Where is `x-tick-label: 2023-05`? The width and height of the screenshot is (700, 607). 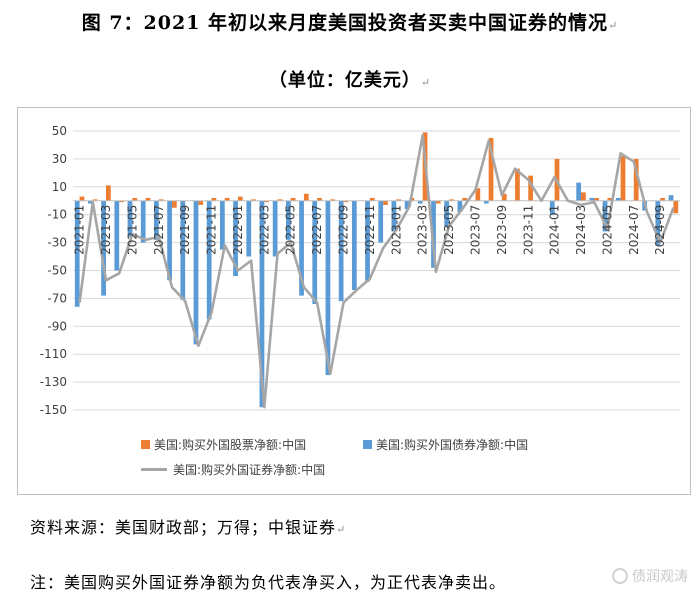 x-tick-label: 2023-05 is located at coordinates (449, 230).